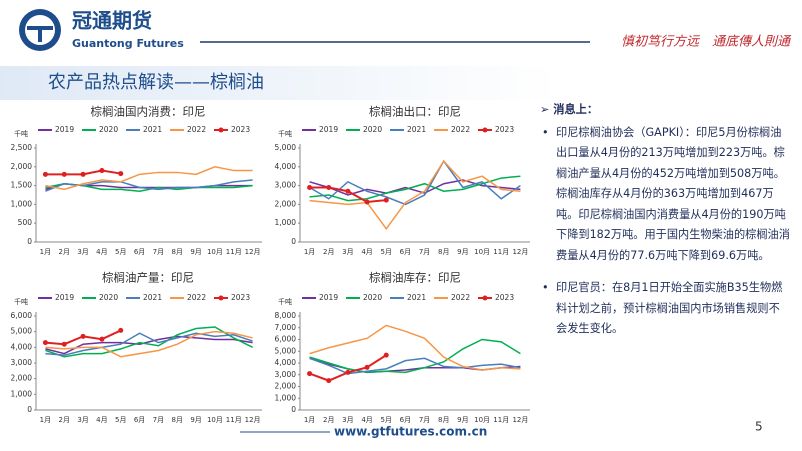 The image size is (802, 451). What do you see at coordinates (156, 82) in the screenshot?
I see `slide-title: 农产品热点解读——棕榈油` at bounding box center [156, 82].